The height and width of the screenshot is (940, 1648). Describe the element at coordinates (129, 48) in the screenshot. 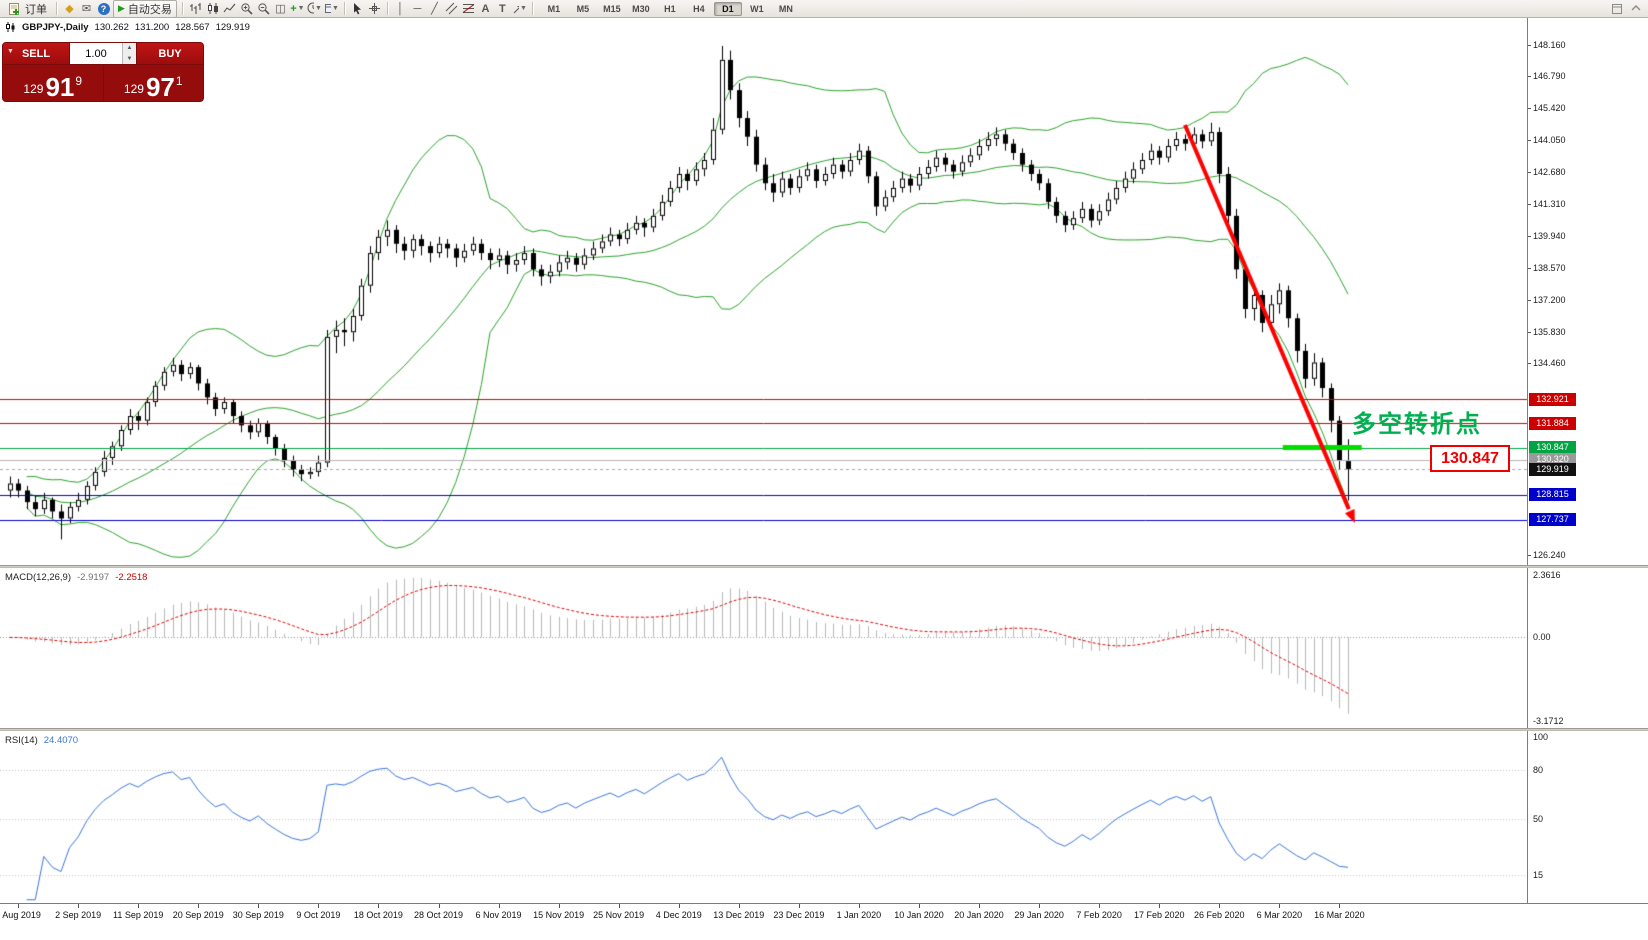

I see `volume-up-icon: ▲` at that location.